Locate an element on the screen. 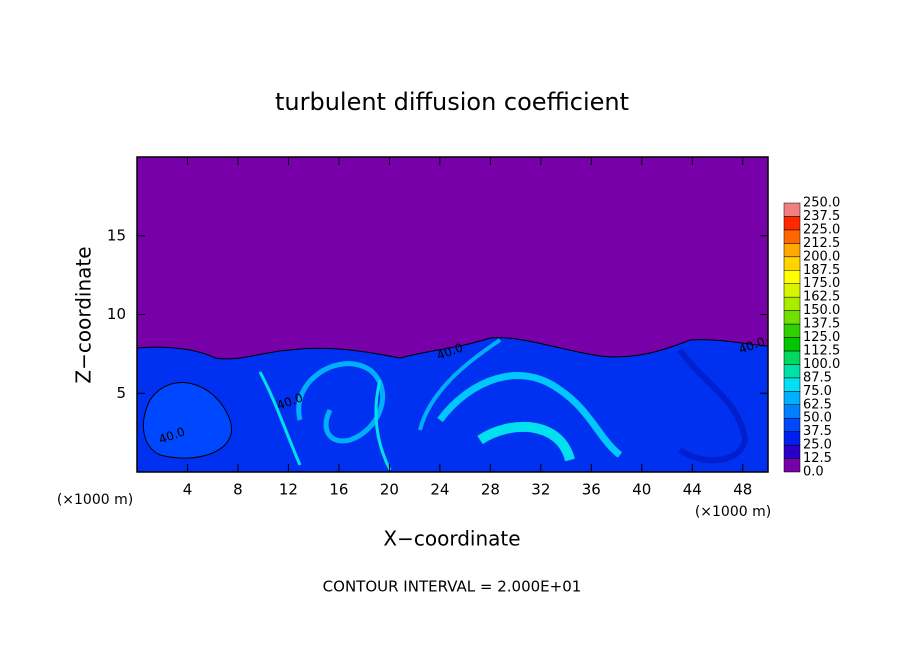 The height and width of the screenshot is (654, 904). y-tick-label: 10 is located at coordinates (116, 314).